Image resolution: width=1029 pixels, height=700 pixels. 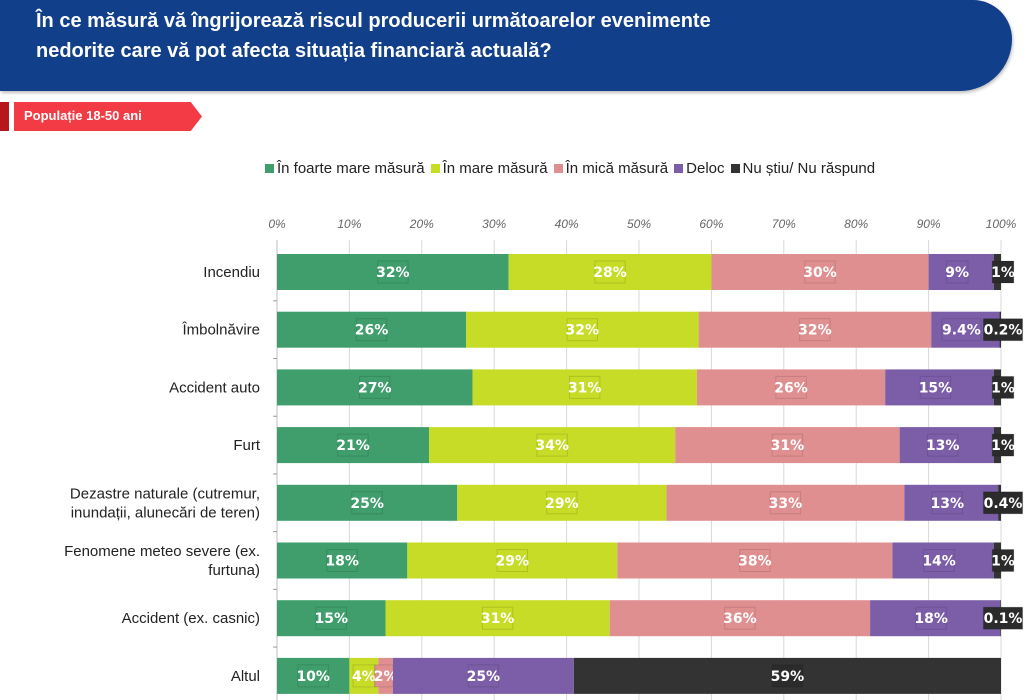 I want to click on category-label: Incendiu, so click(x=231, y=272).